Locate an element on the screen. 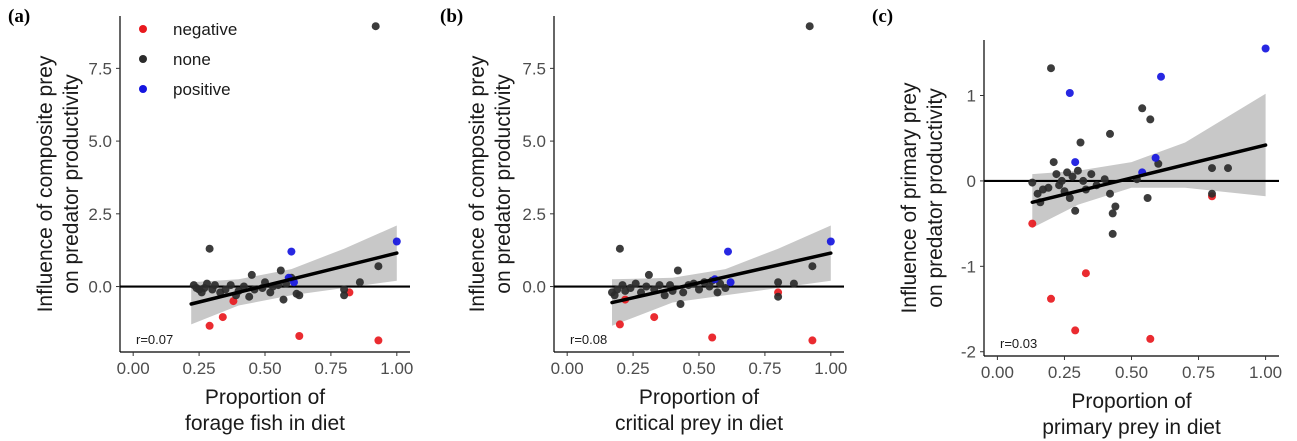 This screenshot has width=1297, height=441. y-tick-label: 1 is located at coordinates (971, 96).